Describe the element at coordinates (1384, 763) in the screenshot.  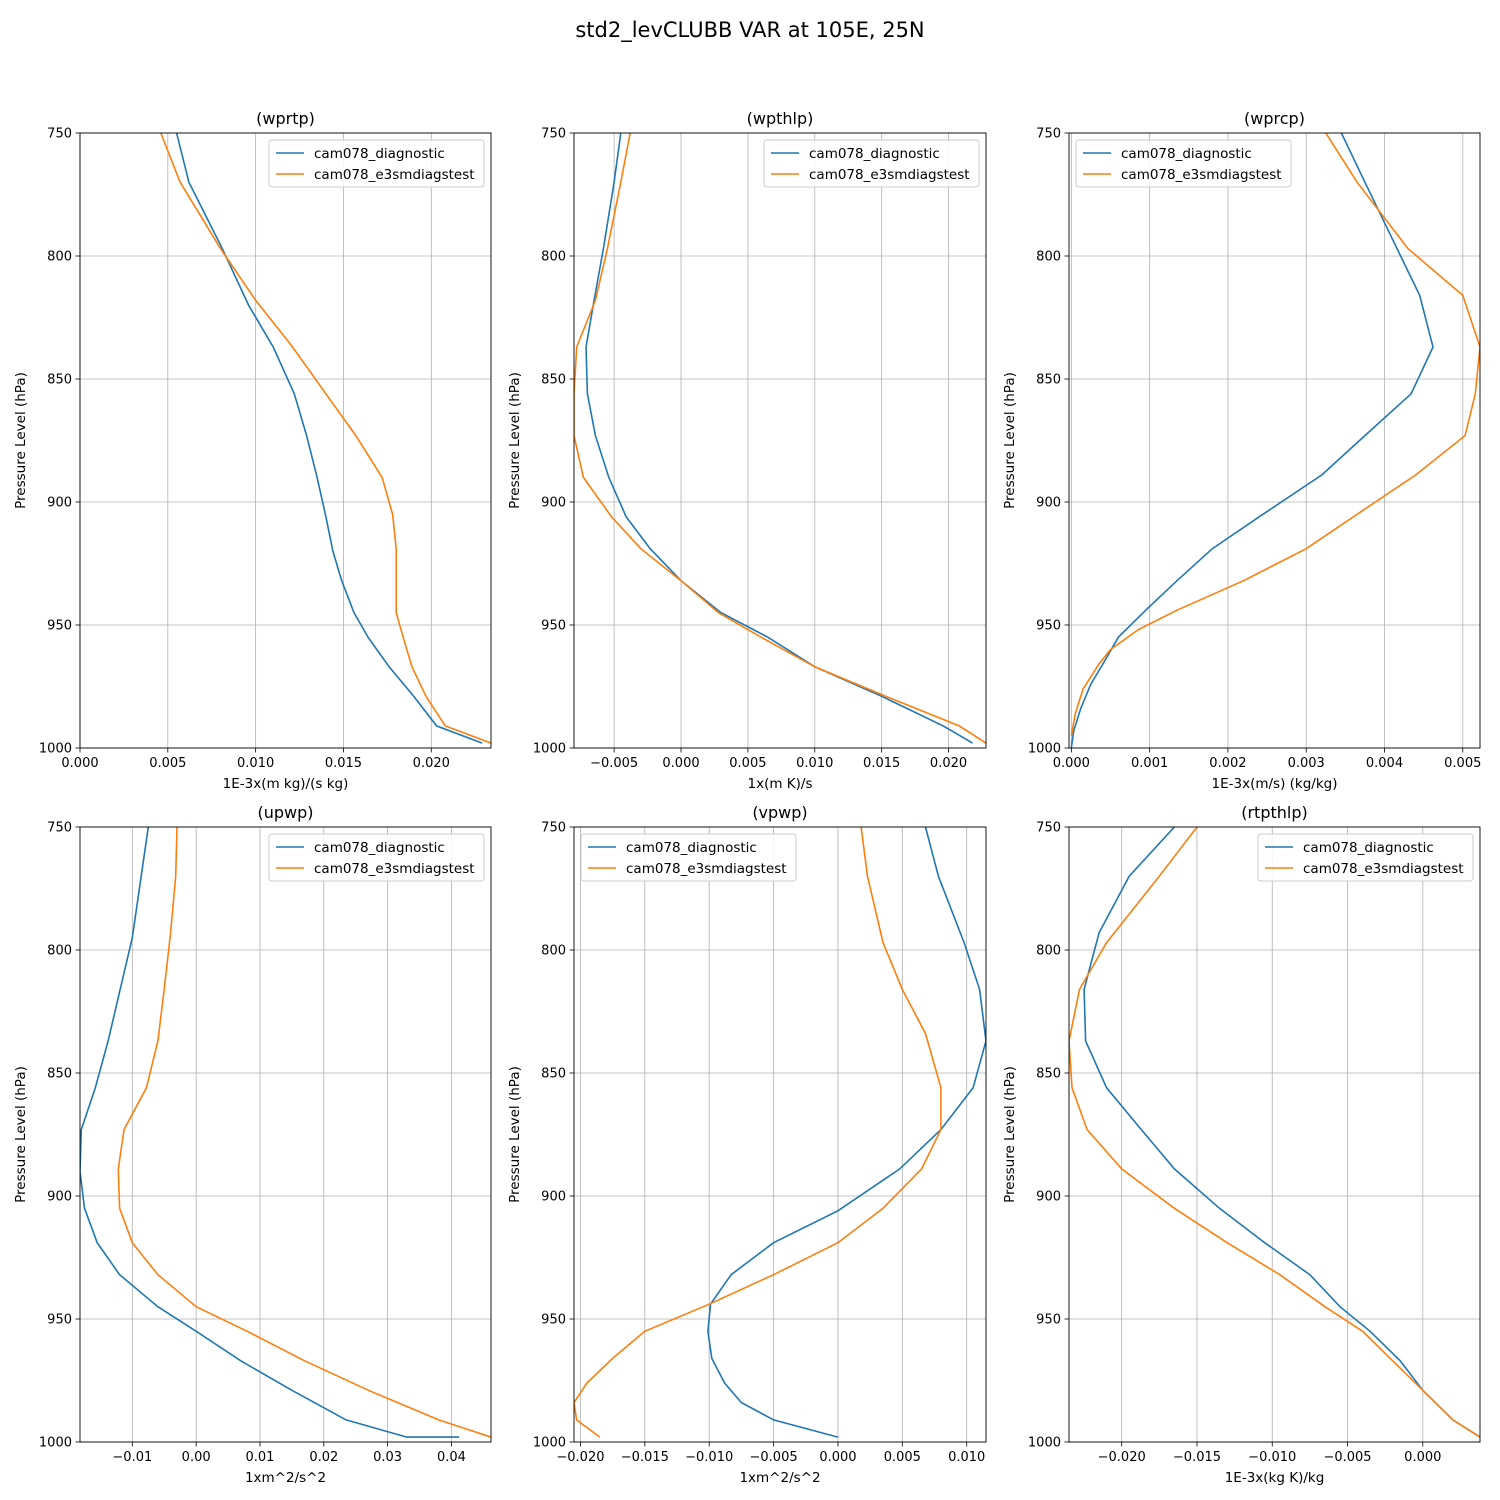
I see `x-tick-label: 0.004` at that location.